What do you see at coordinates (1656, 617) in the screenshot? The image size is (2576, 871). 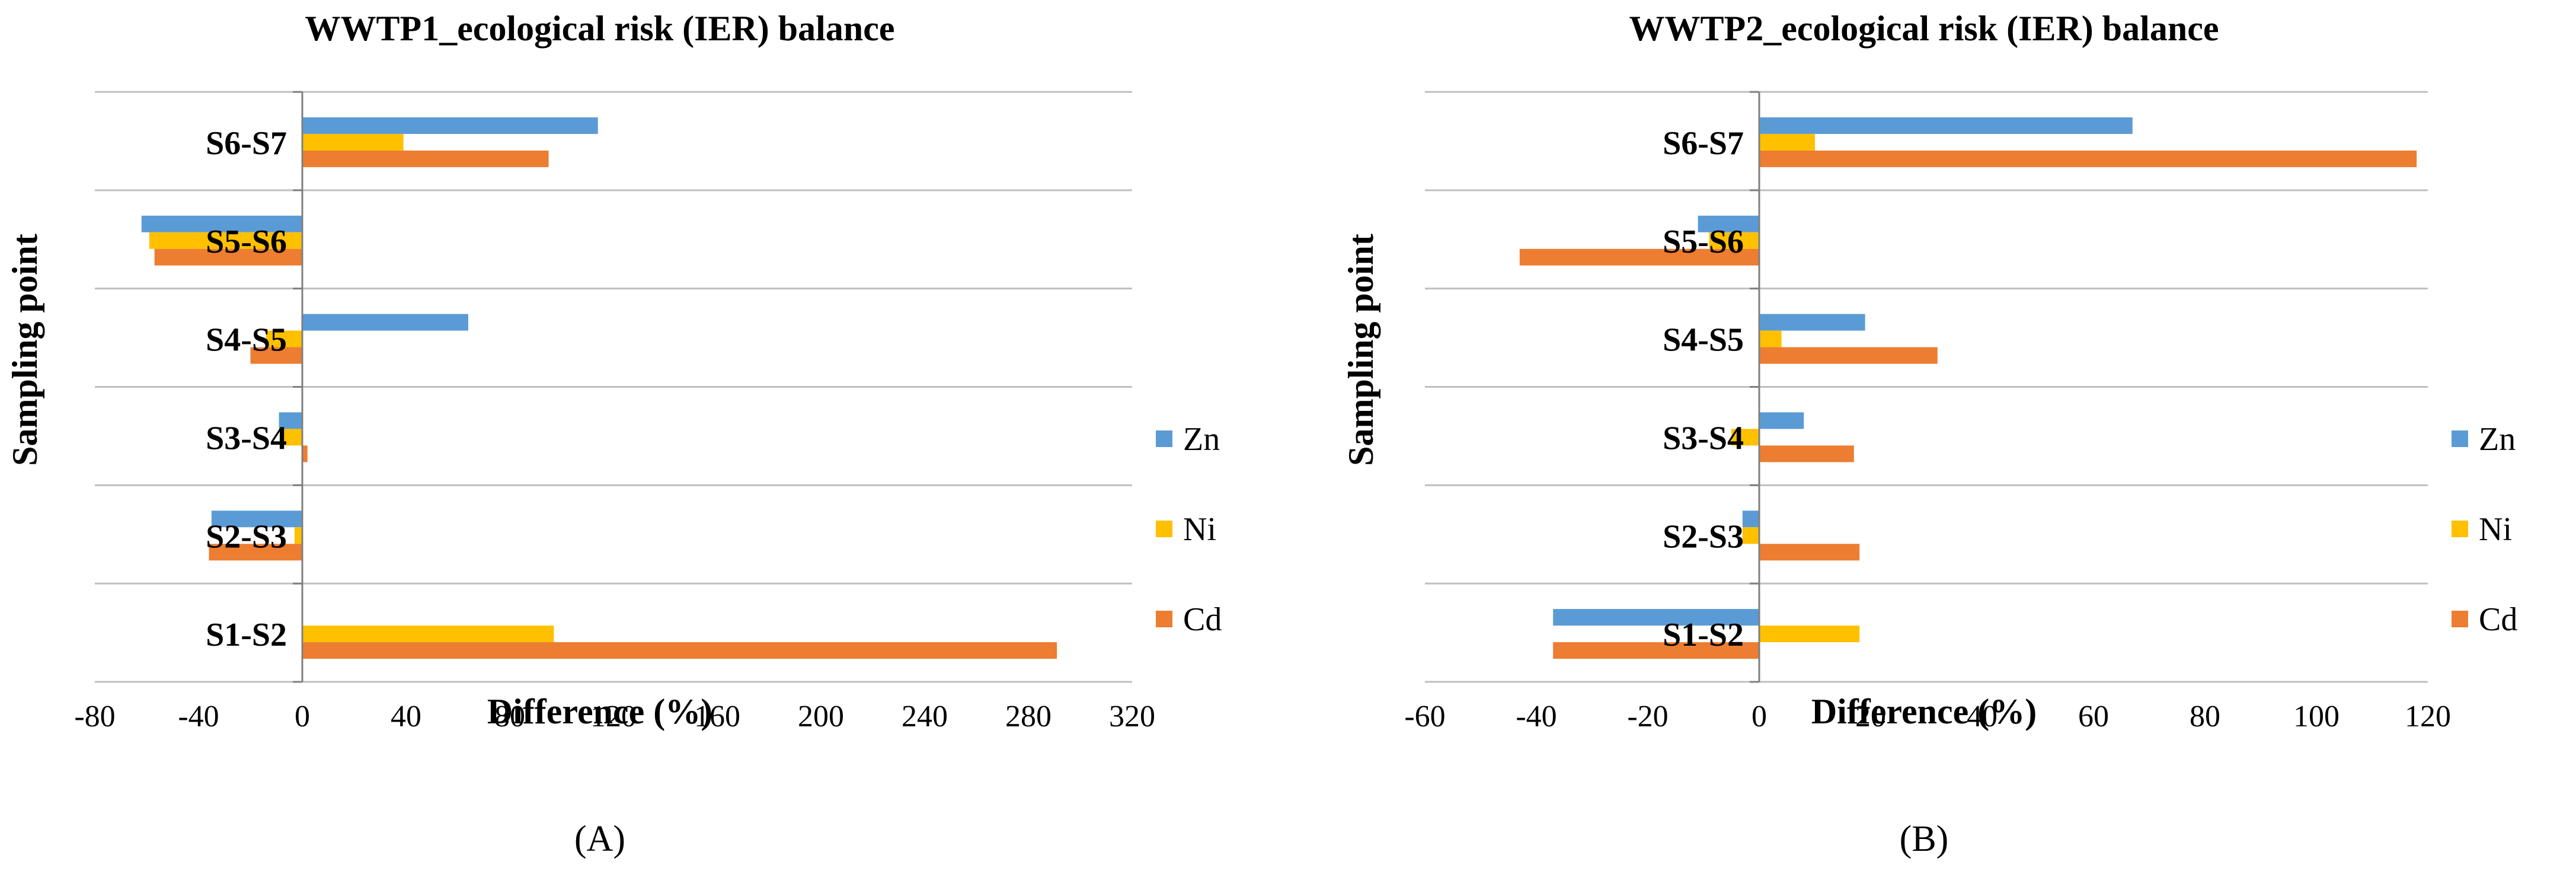 I see `bar-zn-s1-s2` at bounding box center [1656, 617].